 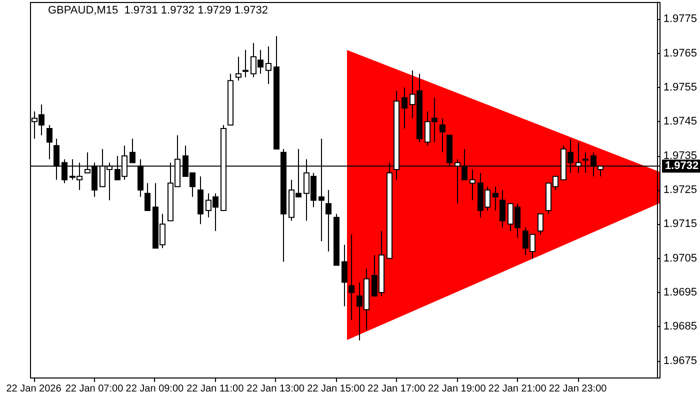 What do you see at coordinates (680, 224) in the screenshot?
I see `y-tick-label: 1.9715` at bounding box center [680, 224].